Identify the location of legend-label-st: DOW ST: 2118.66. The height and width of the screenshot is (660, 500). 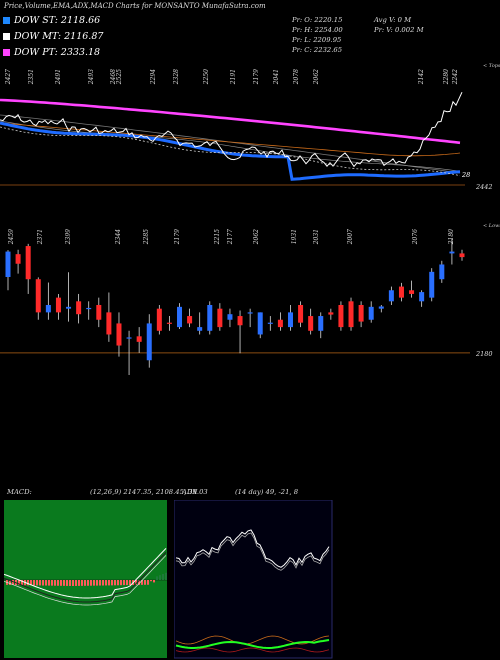
(57, 20).